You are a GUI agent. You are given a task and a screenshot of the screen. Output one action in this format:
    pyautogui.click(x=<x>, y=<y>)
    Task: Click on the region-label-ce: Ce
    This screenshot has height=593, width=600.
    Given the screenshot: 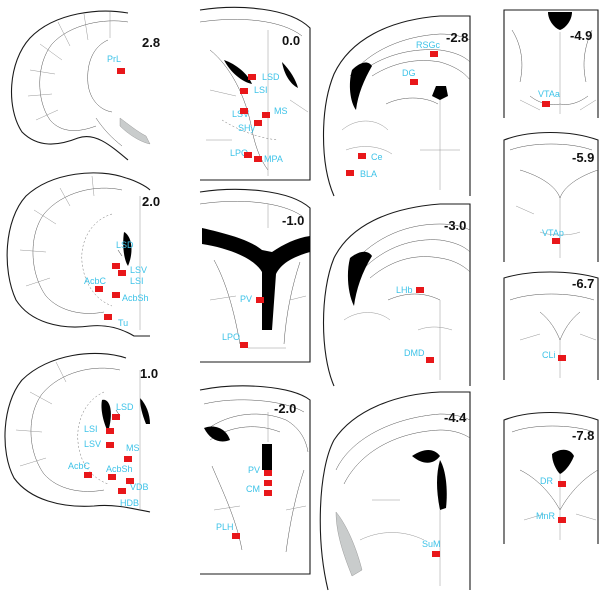 What is the action you would take?
    pyautogui.click(x=377, y=157)
    